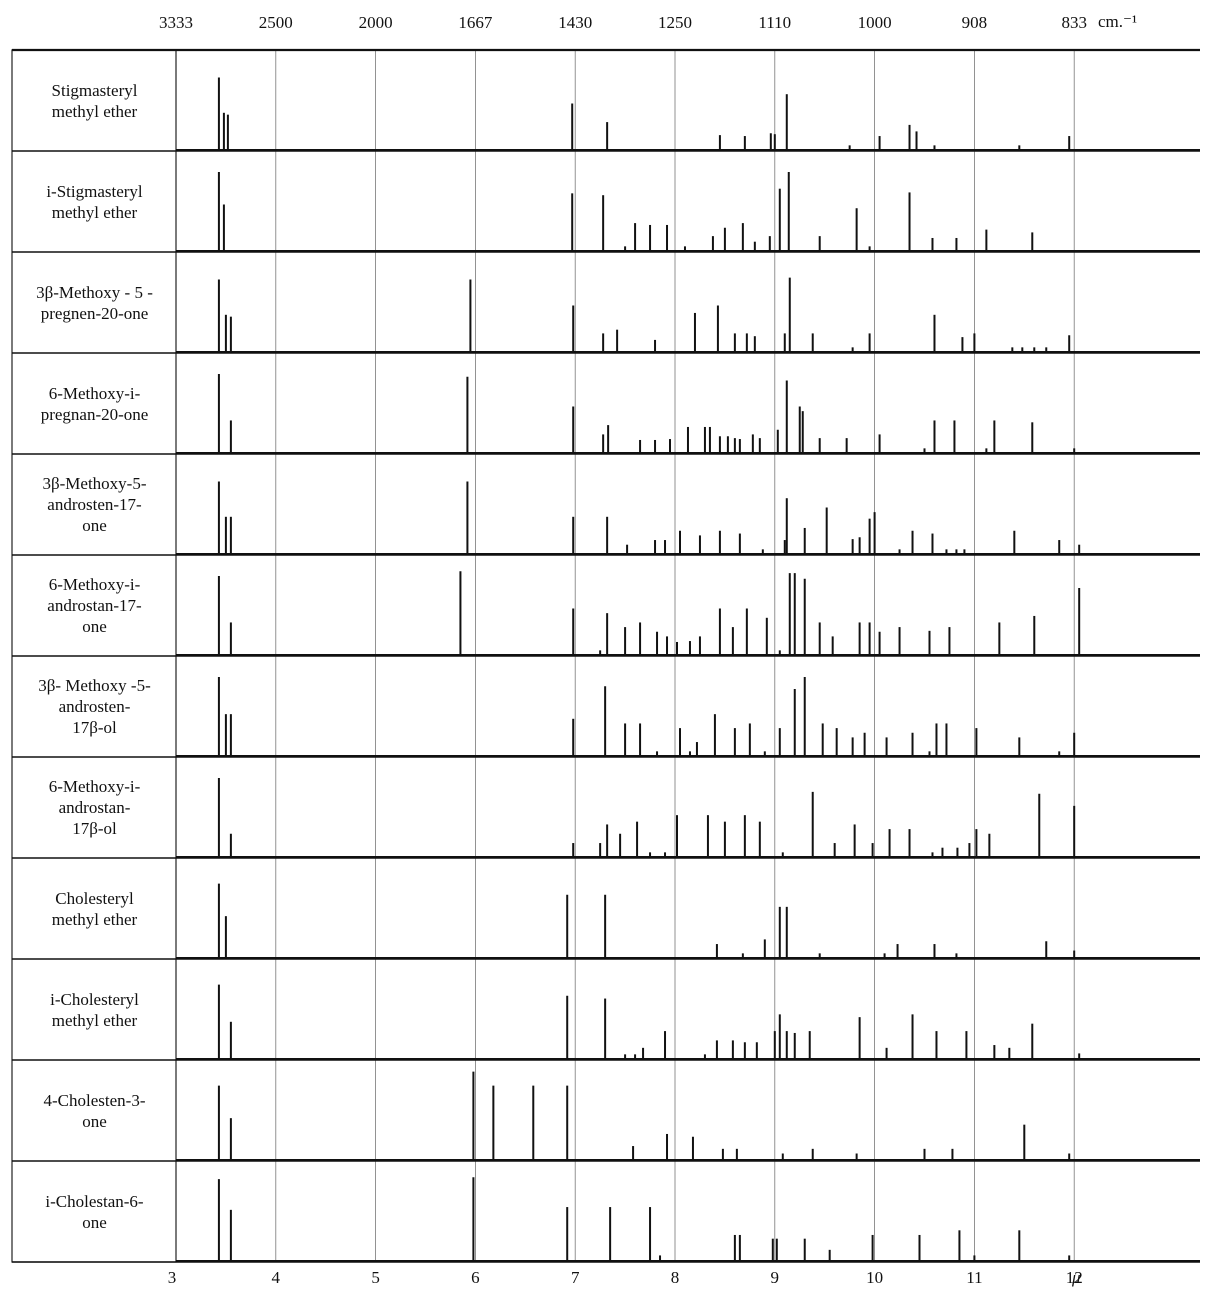  Describe the element at coordinates (675, 22) in the screenshot. I see `wavenumber-tick-label: 1250` at that location.